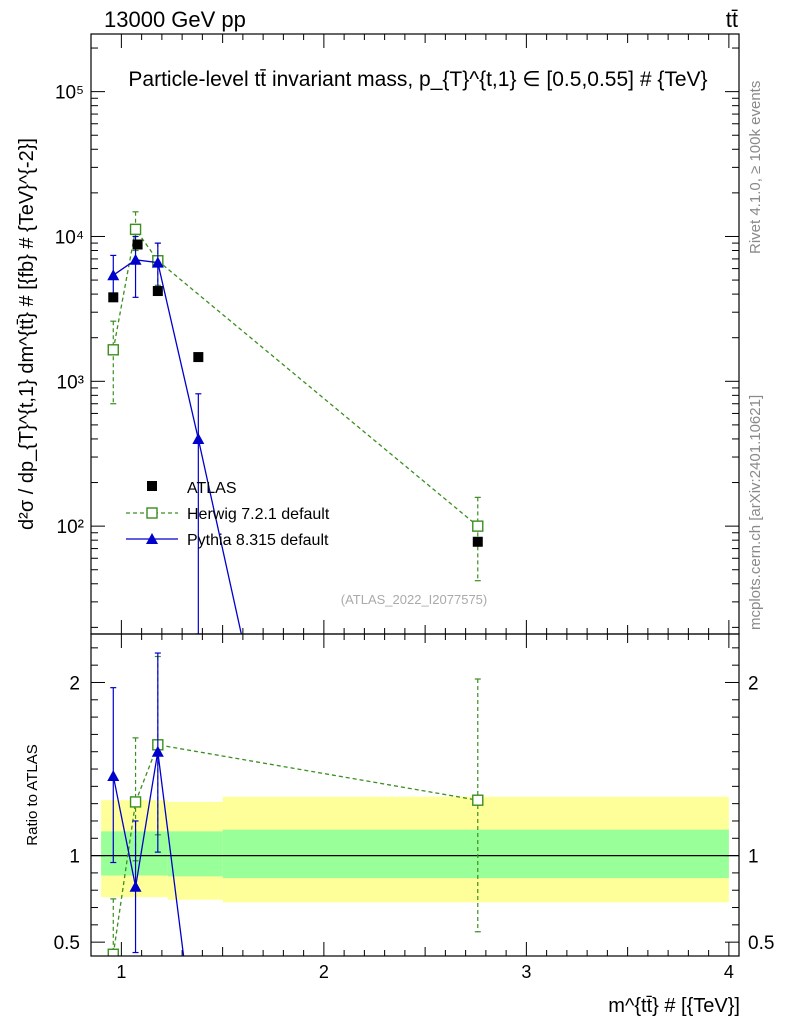  Describe the element at coordinates (258, 514) in the screenshot. I see `legend-herwig-label: Herwig 7.2.1 default` at that location.